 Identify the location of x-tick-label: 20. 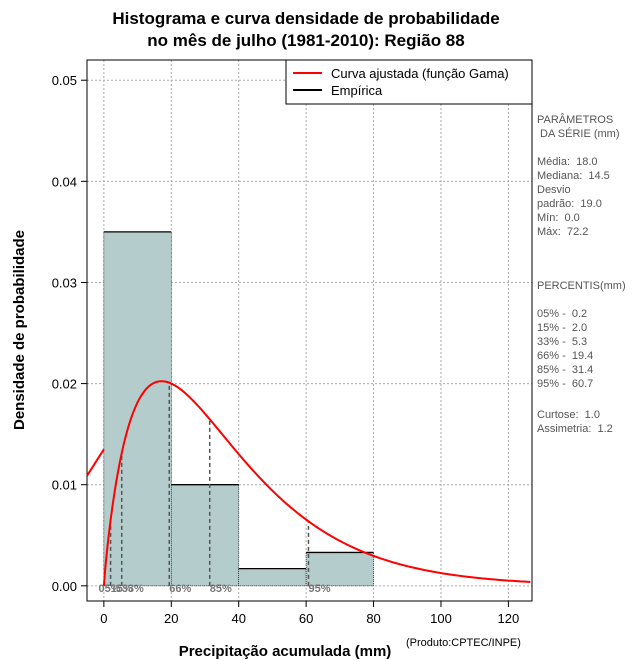
(171, 618).